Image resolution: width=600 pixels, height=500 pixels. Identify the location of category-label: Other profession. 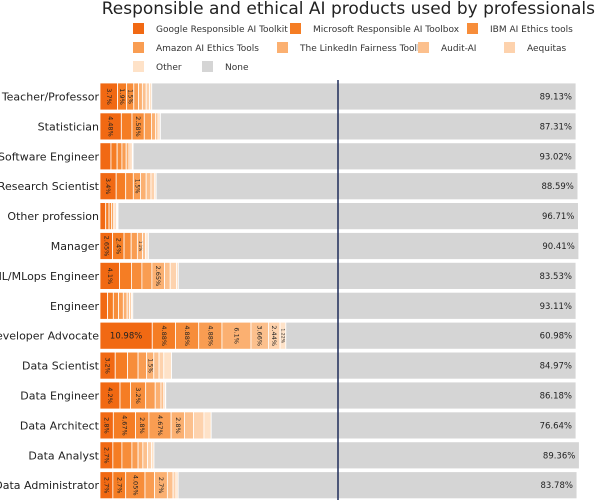
(53, 216).